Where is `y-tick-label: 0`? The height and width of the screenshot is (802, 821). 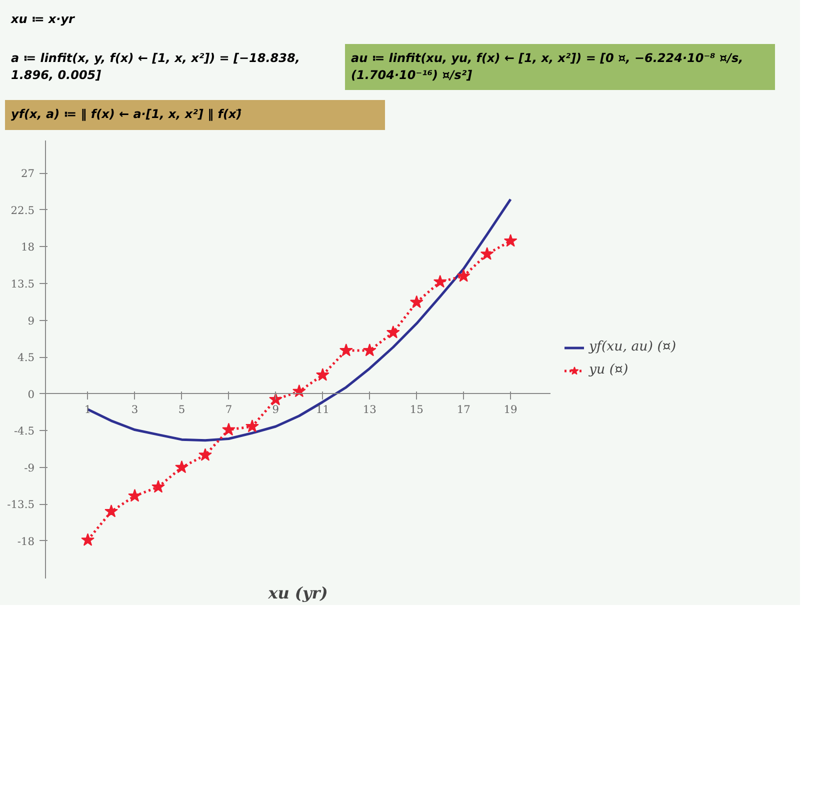
y-tick-label: 0 is located at coordinates (31, 393).